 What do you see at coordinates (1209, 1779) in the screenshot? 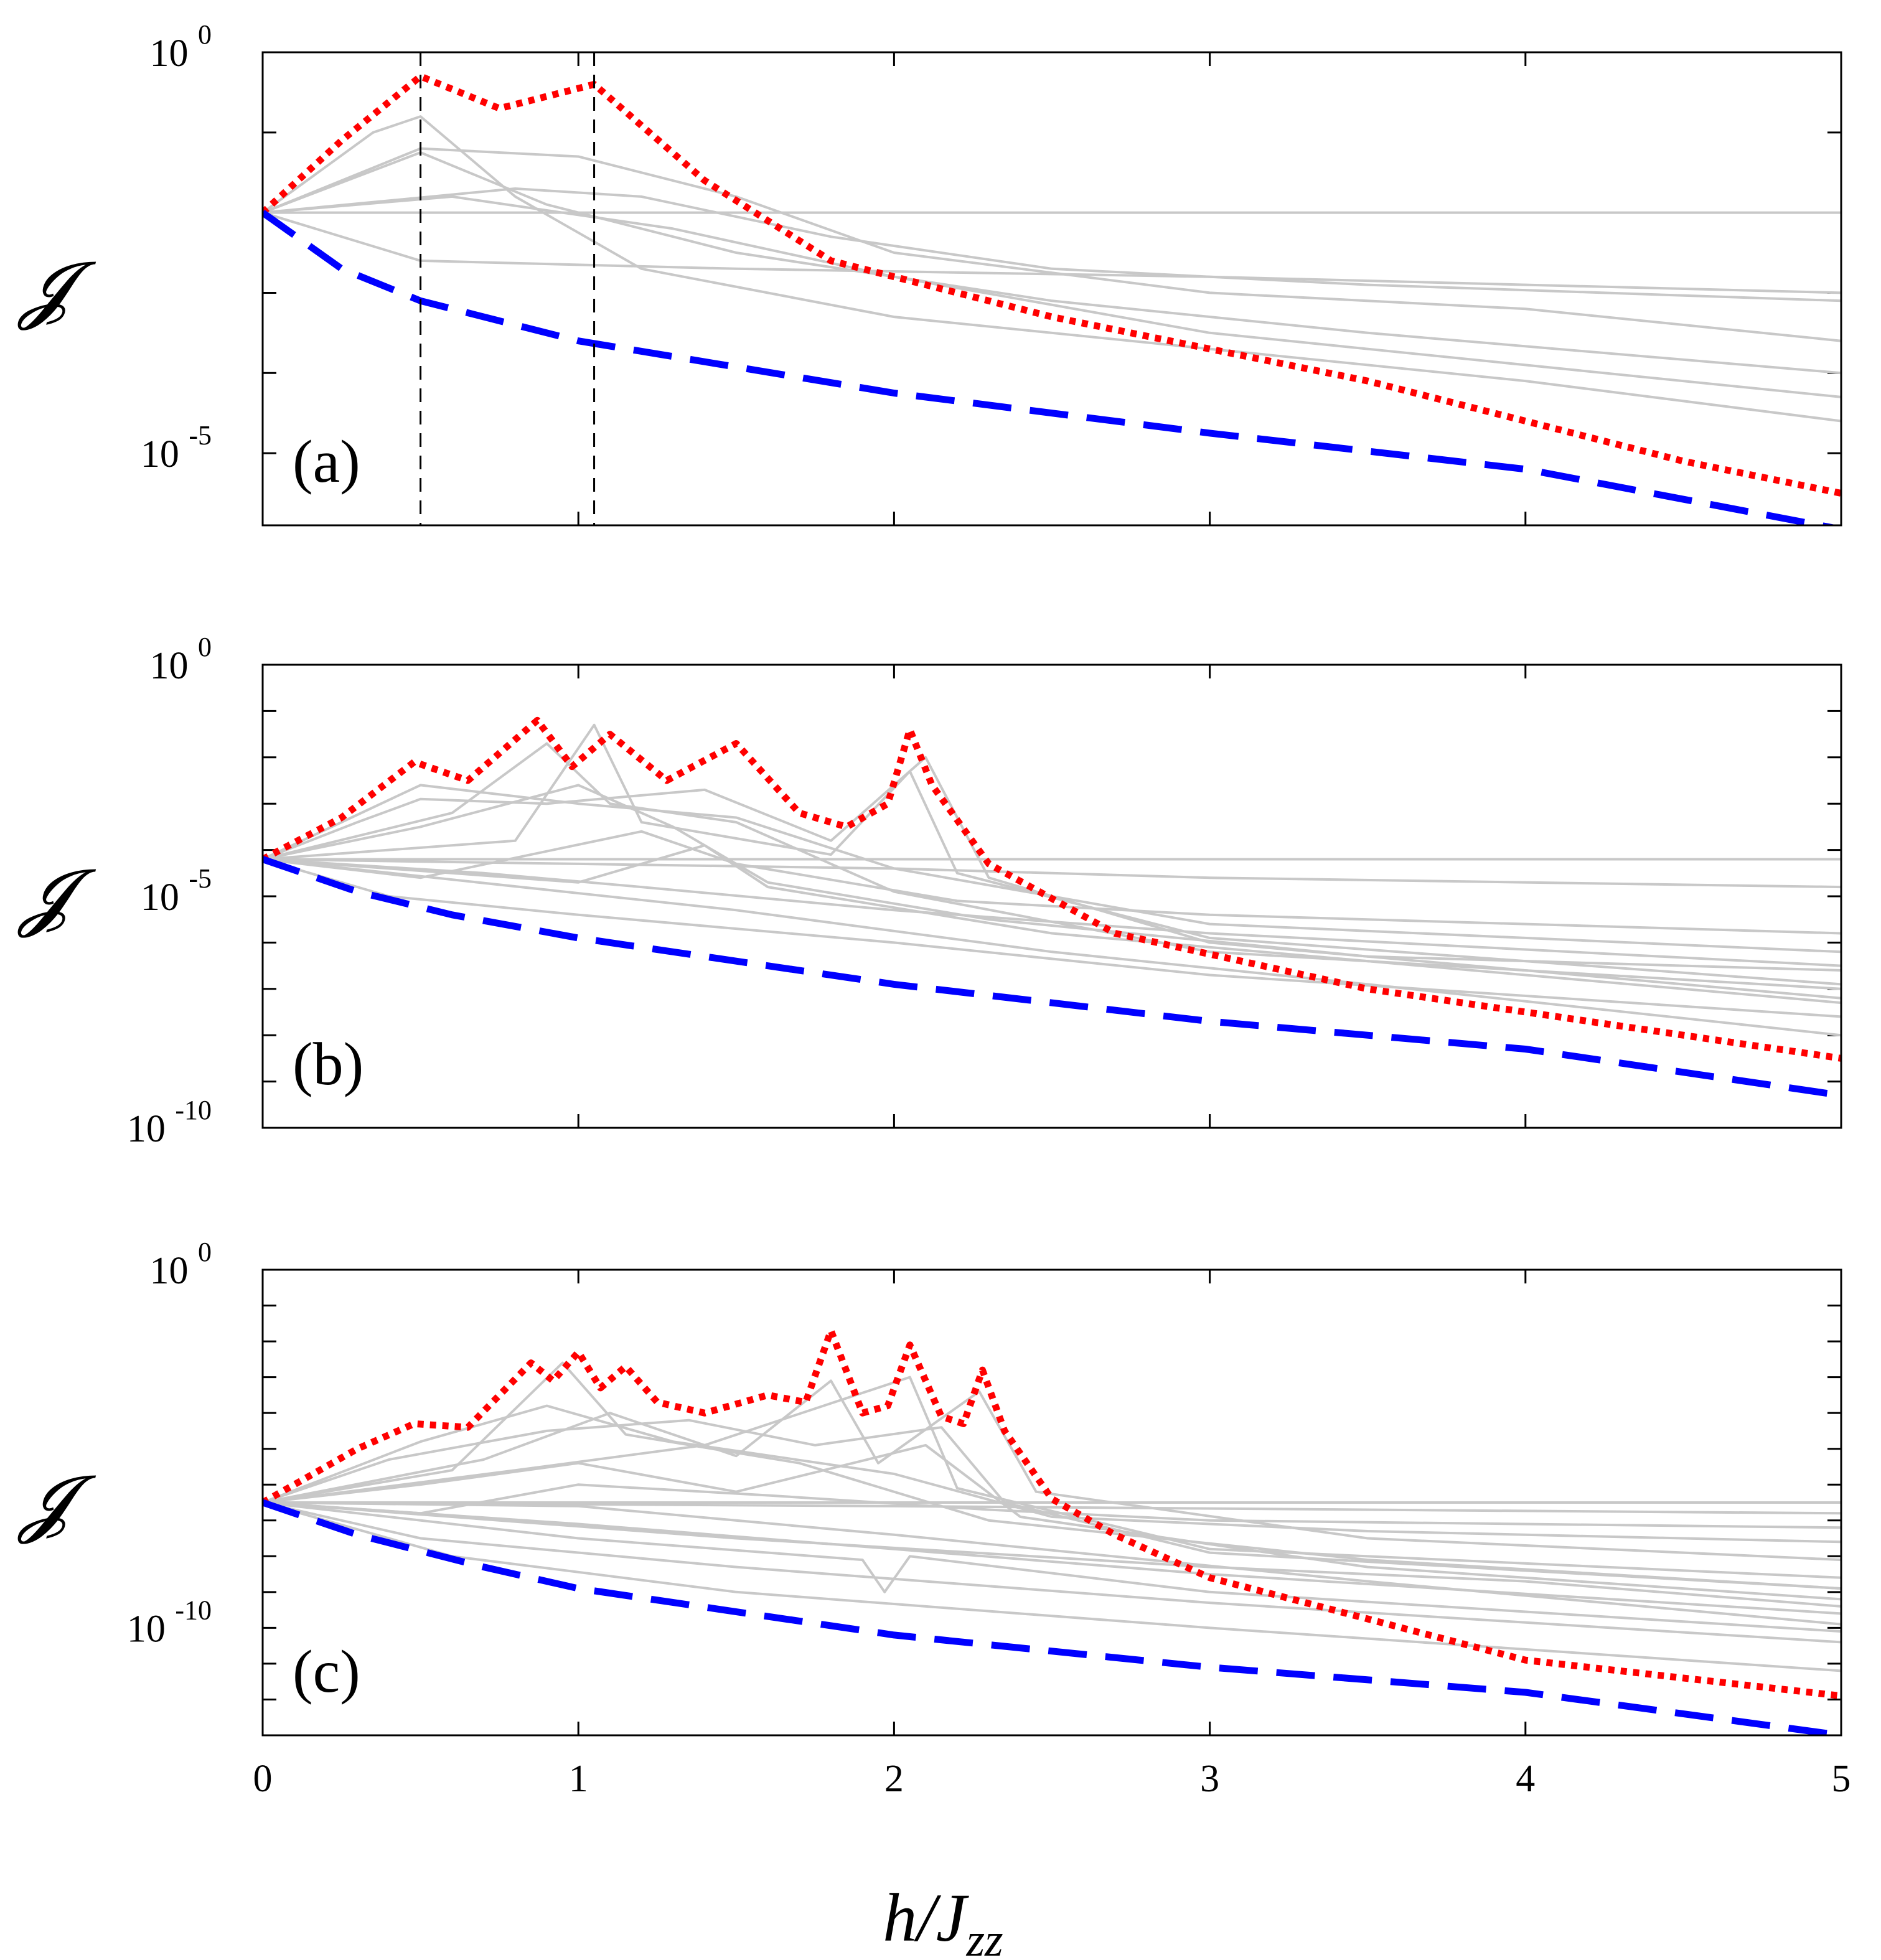
I see `x-tick-label: 3` at bounding box center [1209, 1779].